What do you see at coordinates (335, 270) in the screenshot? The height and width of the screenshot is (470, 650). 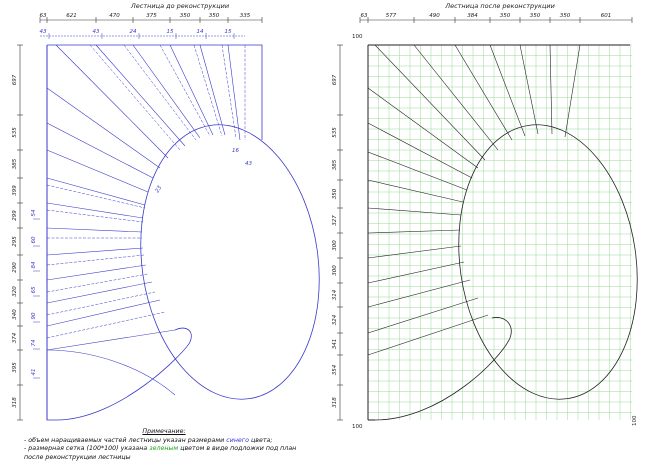 I see `right-side-dim-6: 300` at bounding box center [335, 270].